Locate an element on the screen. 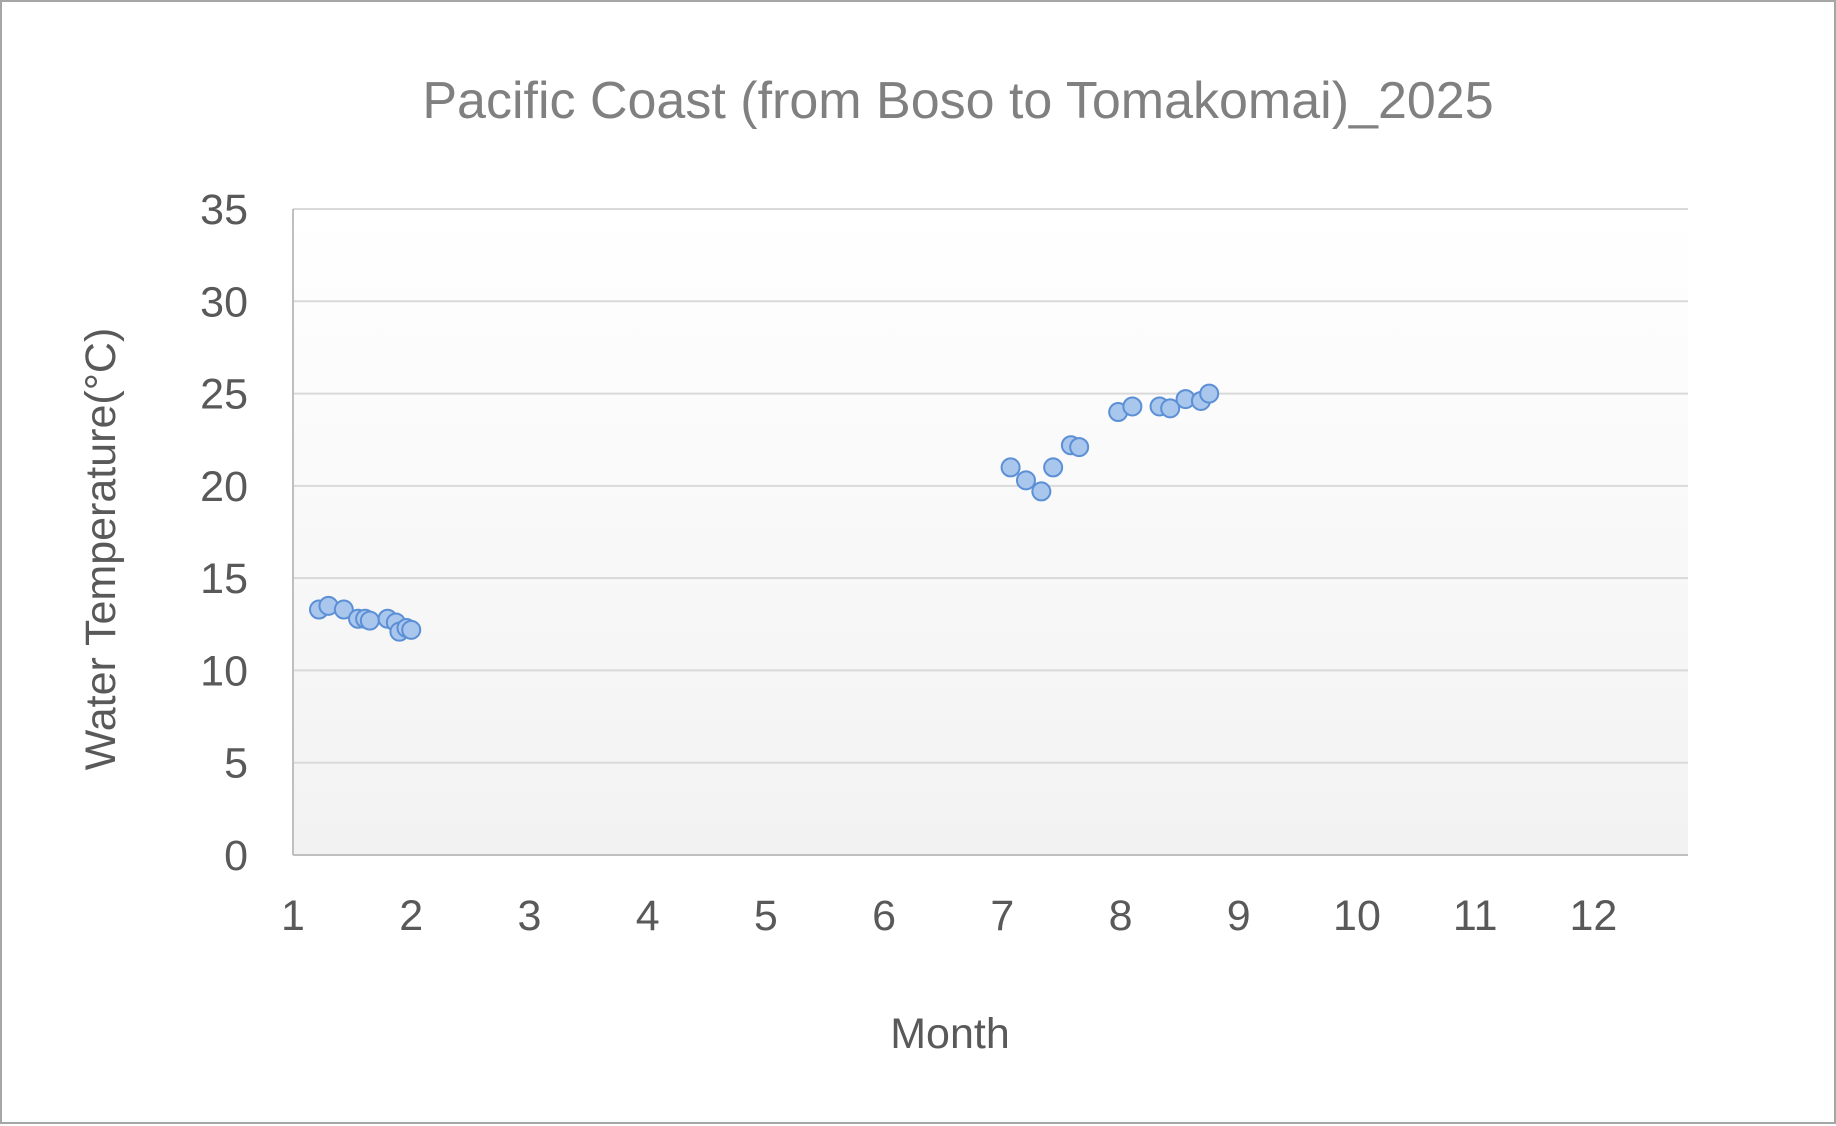  x-tick-label: 4 is located at coordinates (648, 916).